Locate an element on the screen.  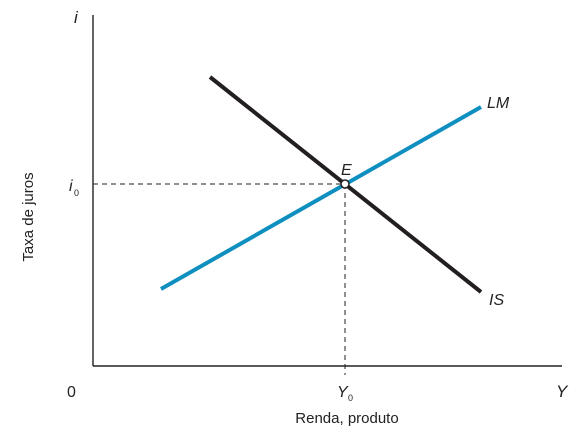
lm-label: LM is located at coordinates (498, 103).